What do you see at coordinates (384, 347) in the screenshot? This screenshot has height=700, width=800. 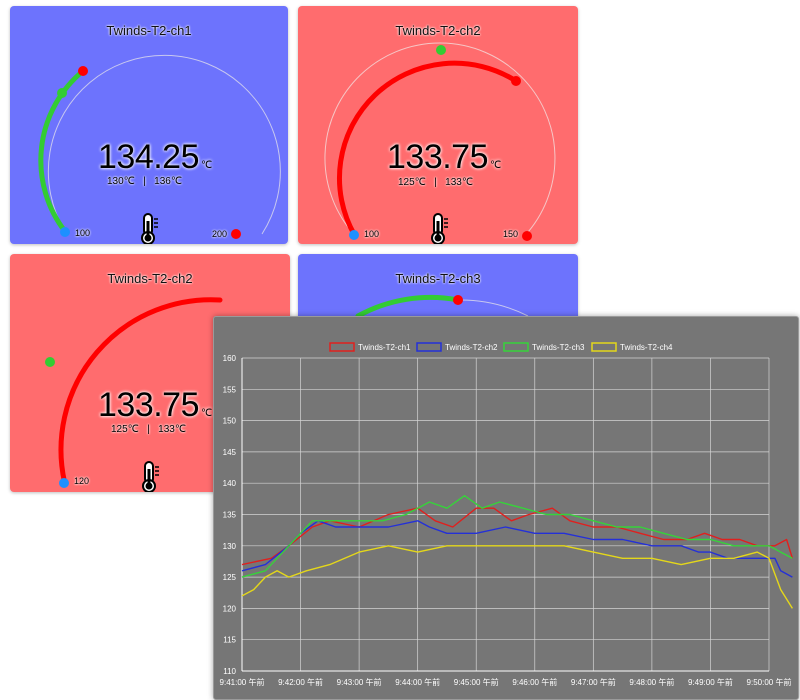 I see `legend-label: Twinds-T2-ch1` at bounding box center [384, 347].